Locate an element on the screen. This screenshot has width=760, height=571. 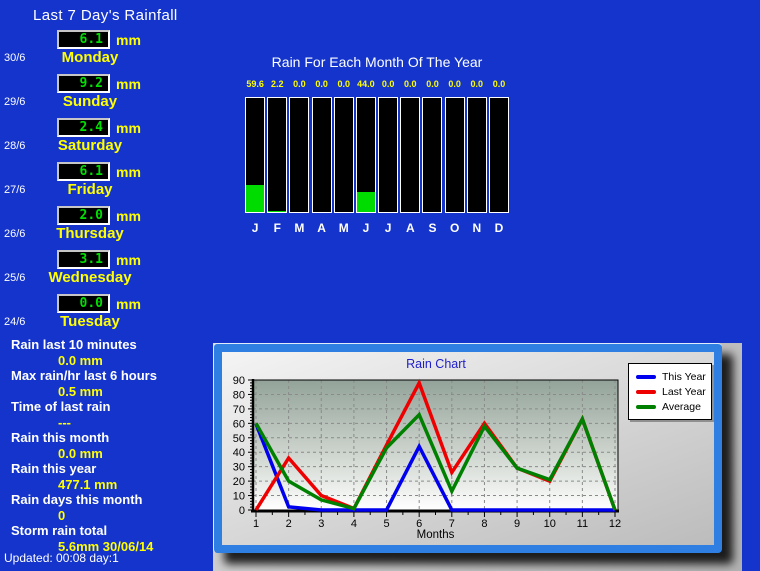
day-name: Thursday is located at coordinates (90, 233).